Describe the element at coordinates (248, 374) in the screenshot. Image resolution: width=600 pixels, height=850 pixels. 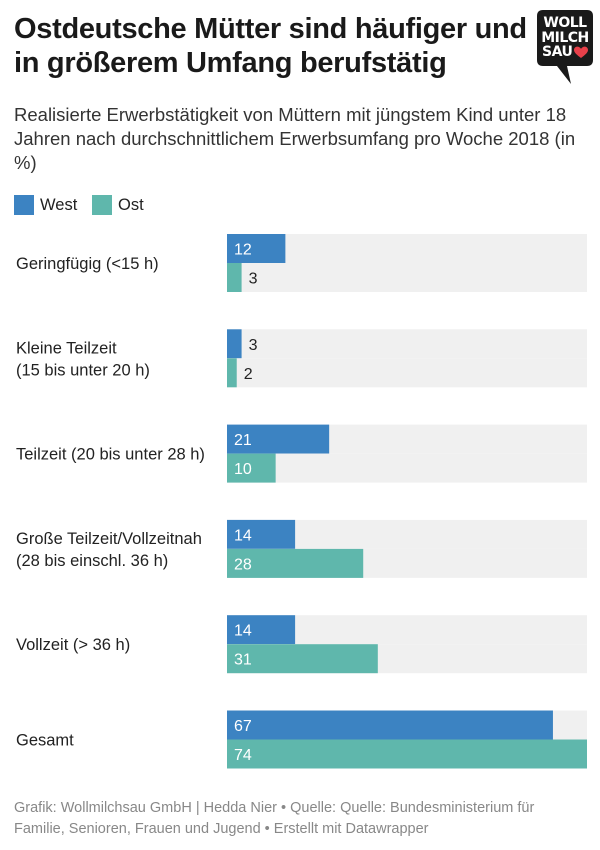
I see `bar-value-label: 2` at that location.